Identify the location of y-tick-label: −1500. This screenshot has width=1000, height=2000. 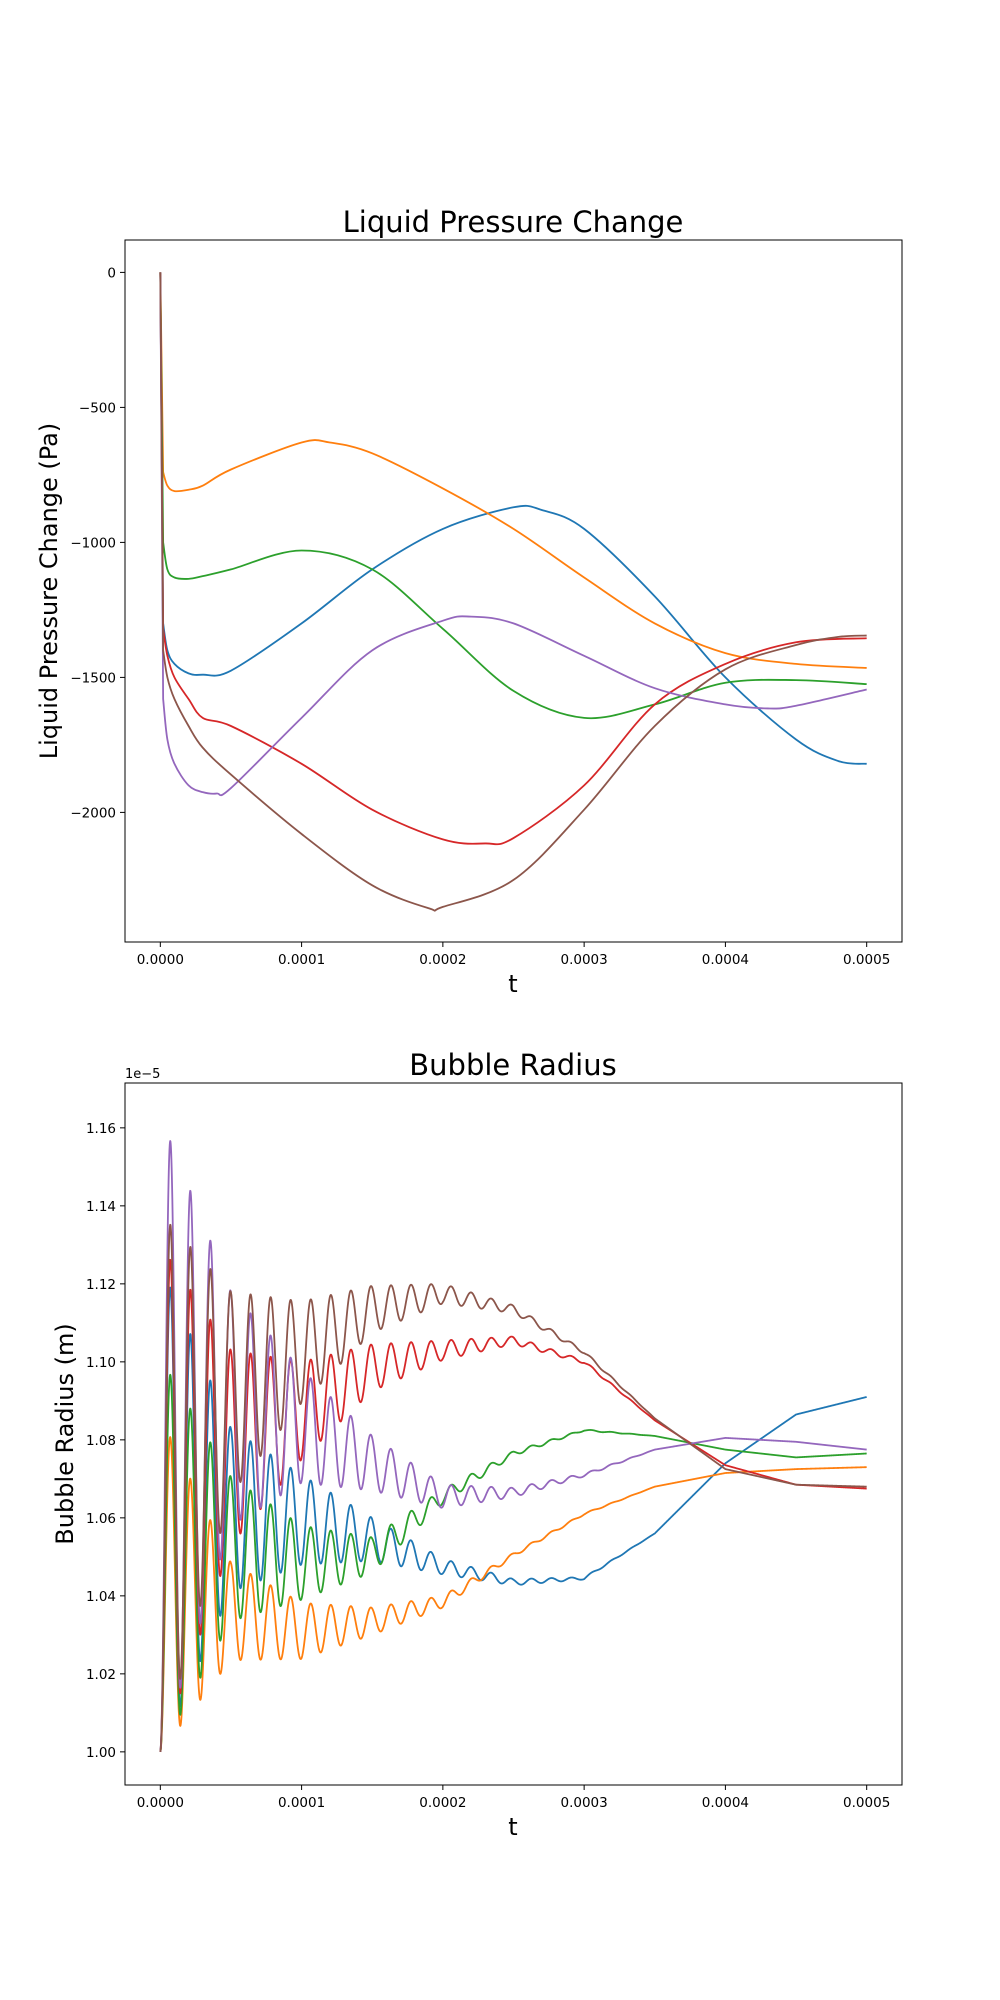
(93, 678).